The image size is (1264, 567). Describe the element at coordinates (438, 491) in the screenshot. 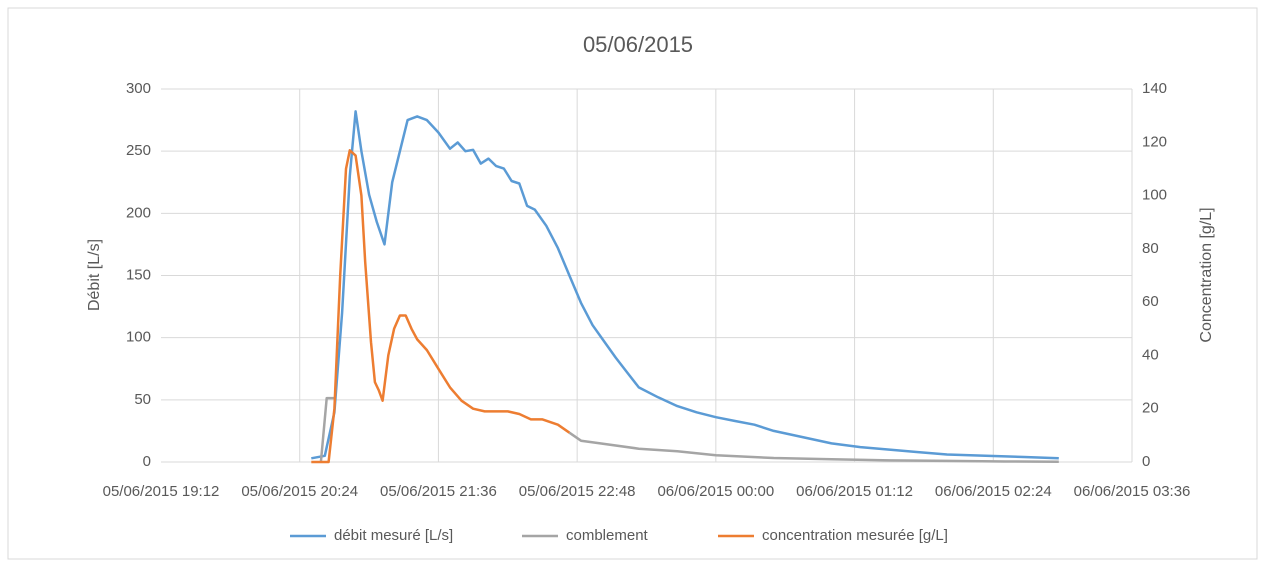

I see `x-tick-label: 05/06/2015 21:36` at that location.